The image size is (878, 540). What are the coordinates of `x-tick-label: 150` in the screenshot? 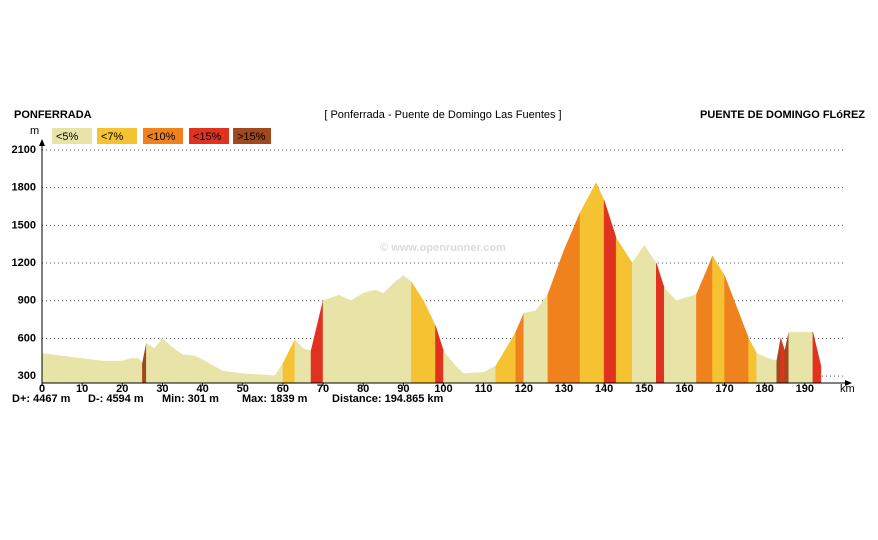 It's located at (644, 389).